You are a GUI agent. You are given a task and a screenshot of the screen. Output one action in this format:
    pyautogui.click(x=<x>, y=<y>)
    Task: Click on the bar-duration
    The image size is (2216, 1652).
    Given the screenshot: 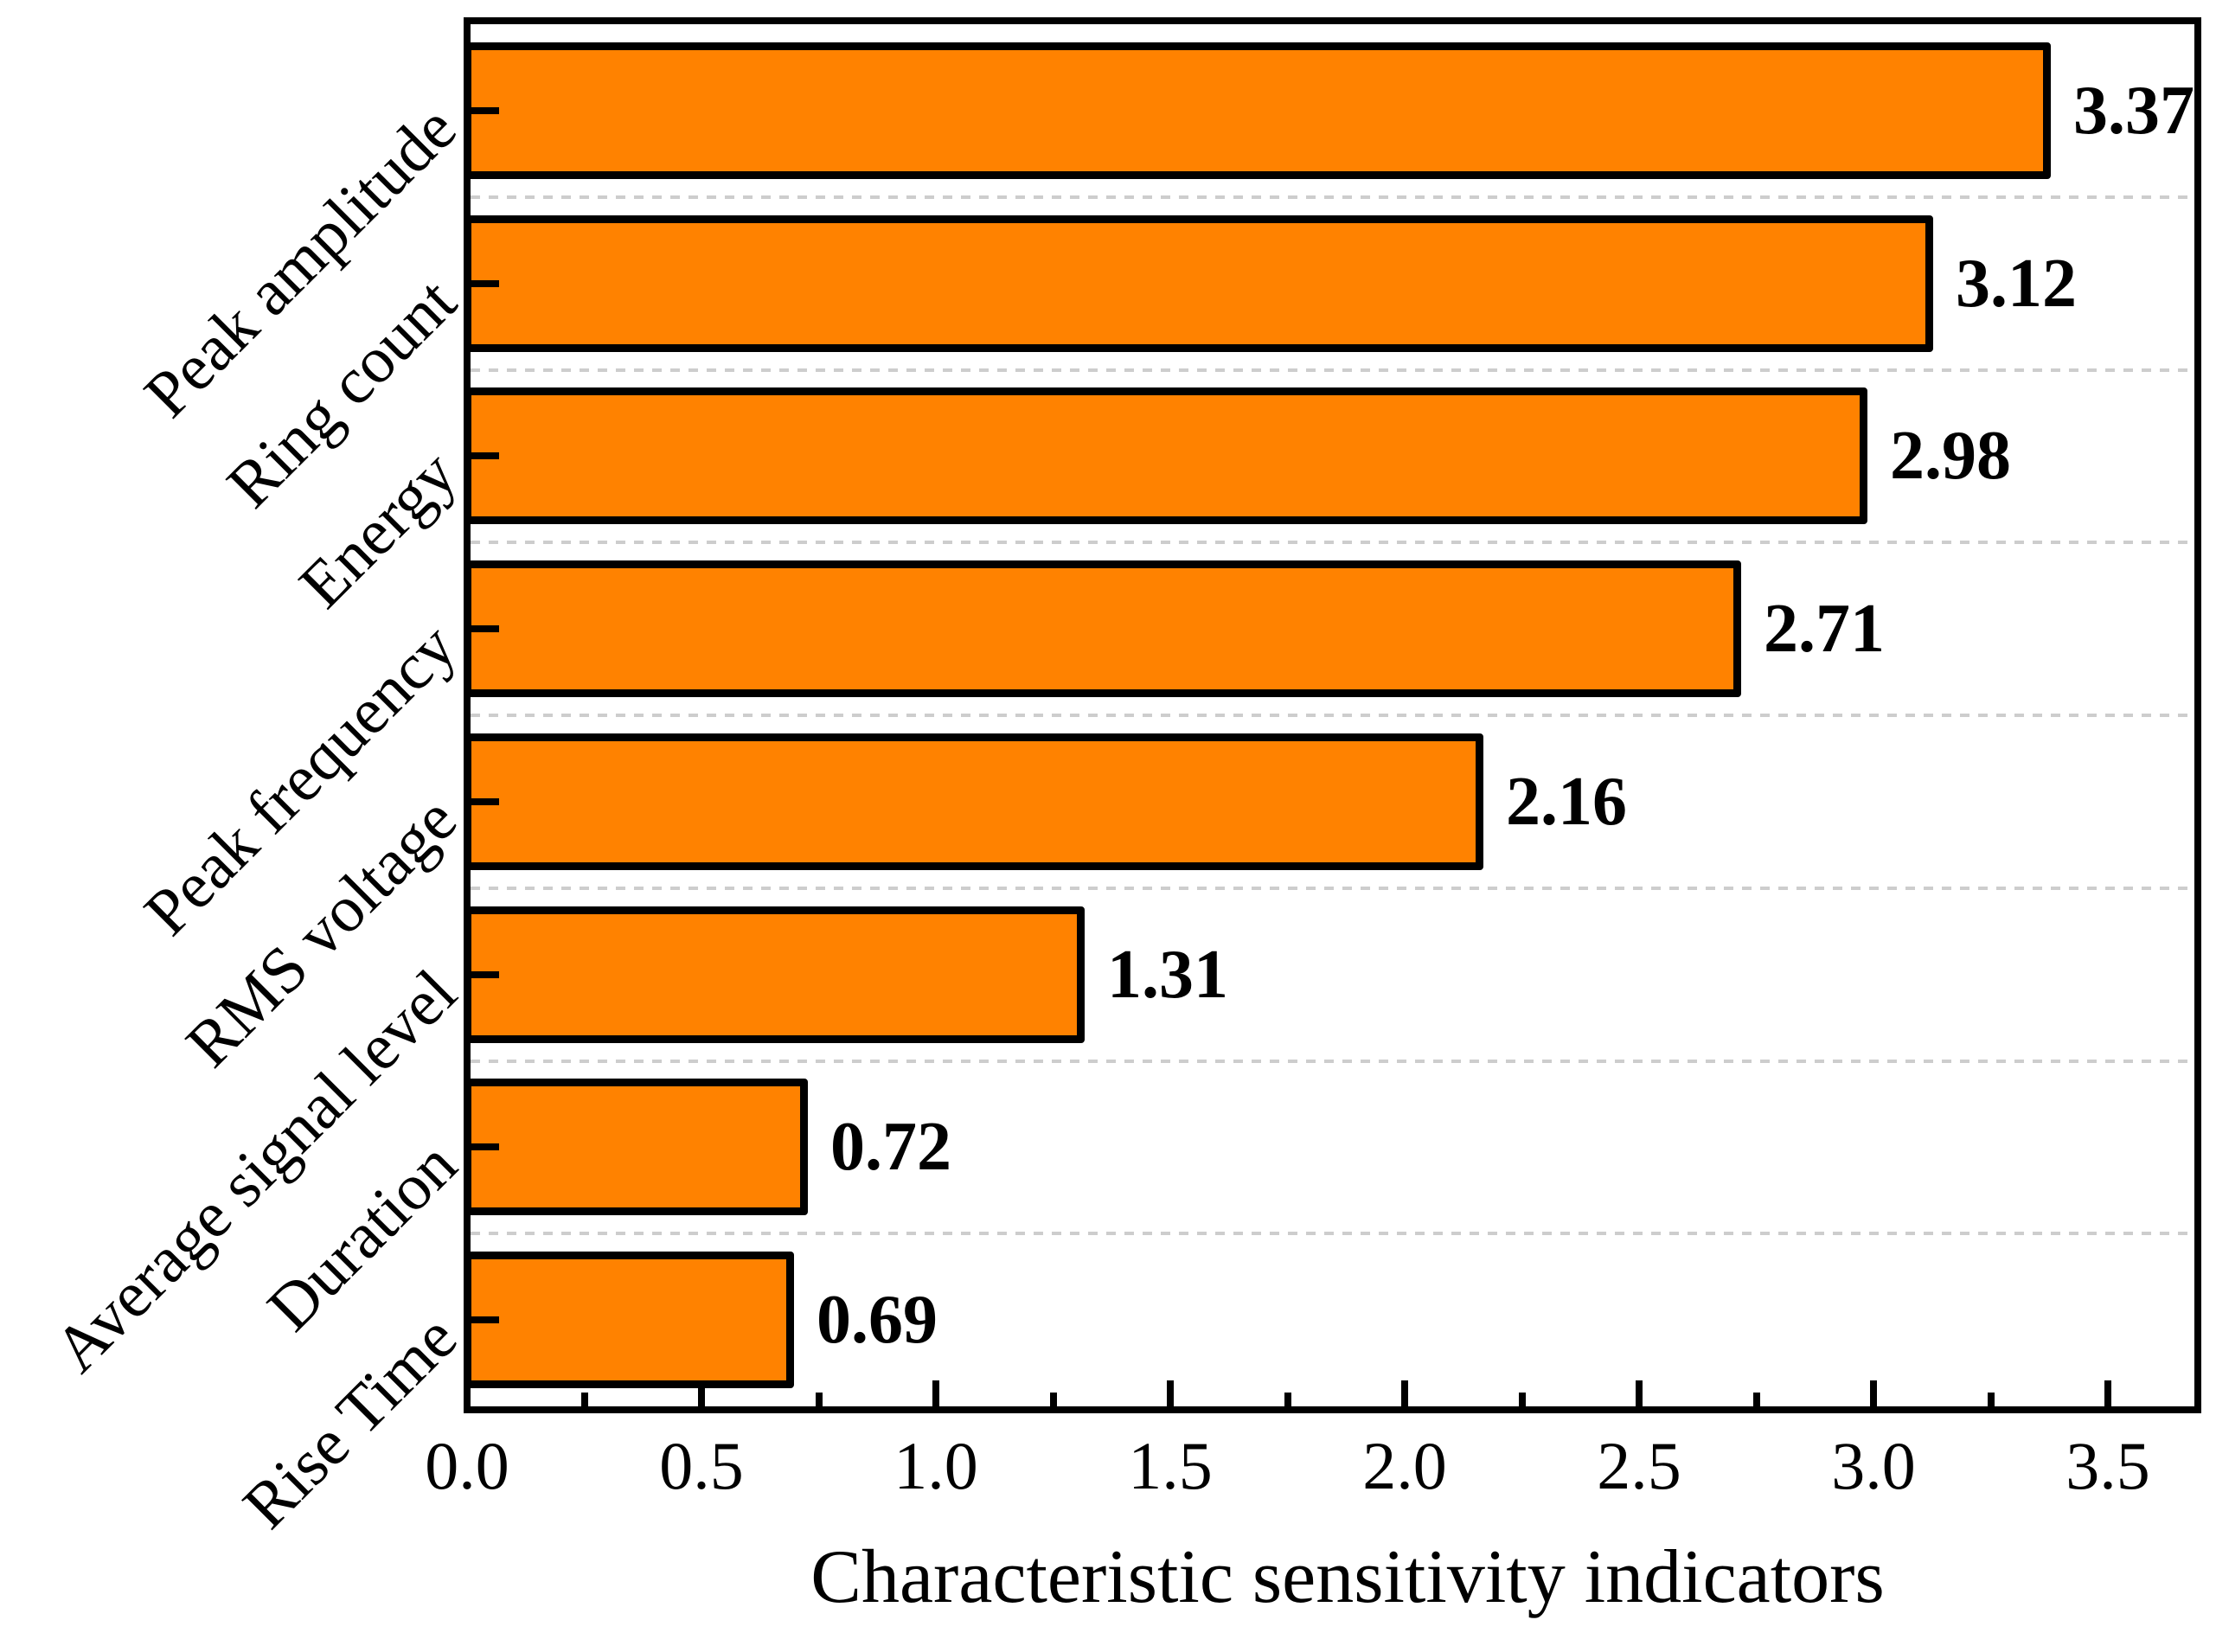 What is the action you would take?
    pyautogui.click(x=636, y=1147)
    